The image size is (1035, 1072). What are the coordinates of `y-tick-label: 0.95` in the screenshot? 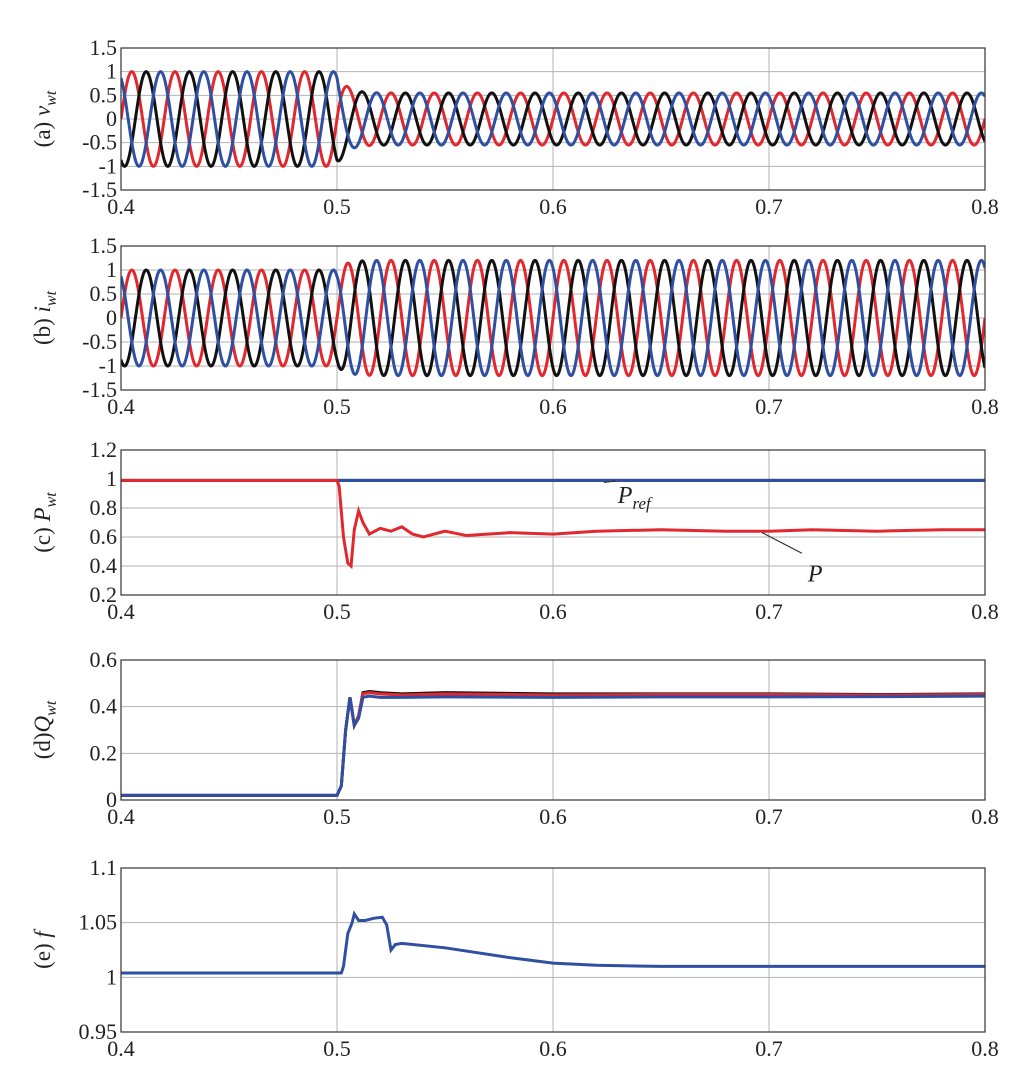 It's located at (98, 1031).